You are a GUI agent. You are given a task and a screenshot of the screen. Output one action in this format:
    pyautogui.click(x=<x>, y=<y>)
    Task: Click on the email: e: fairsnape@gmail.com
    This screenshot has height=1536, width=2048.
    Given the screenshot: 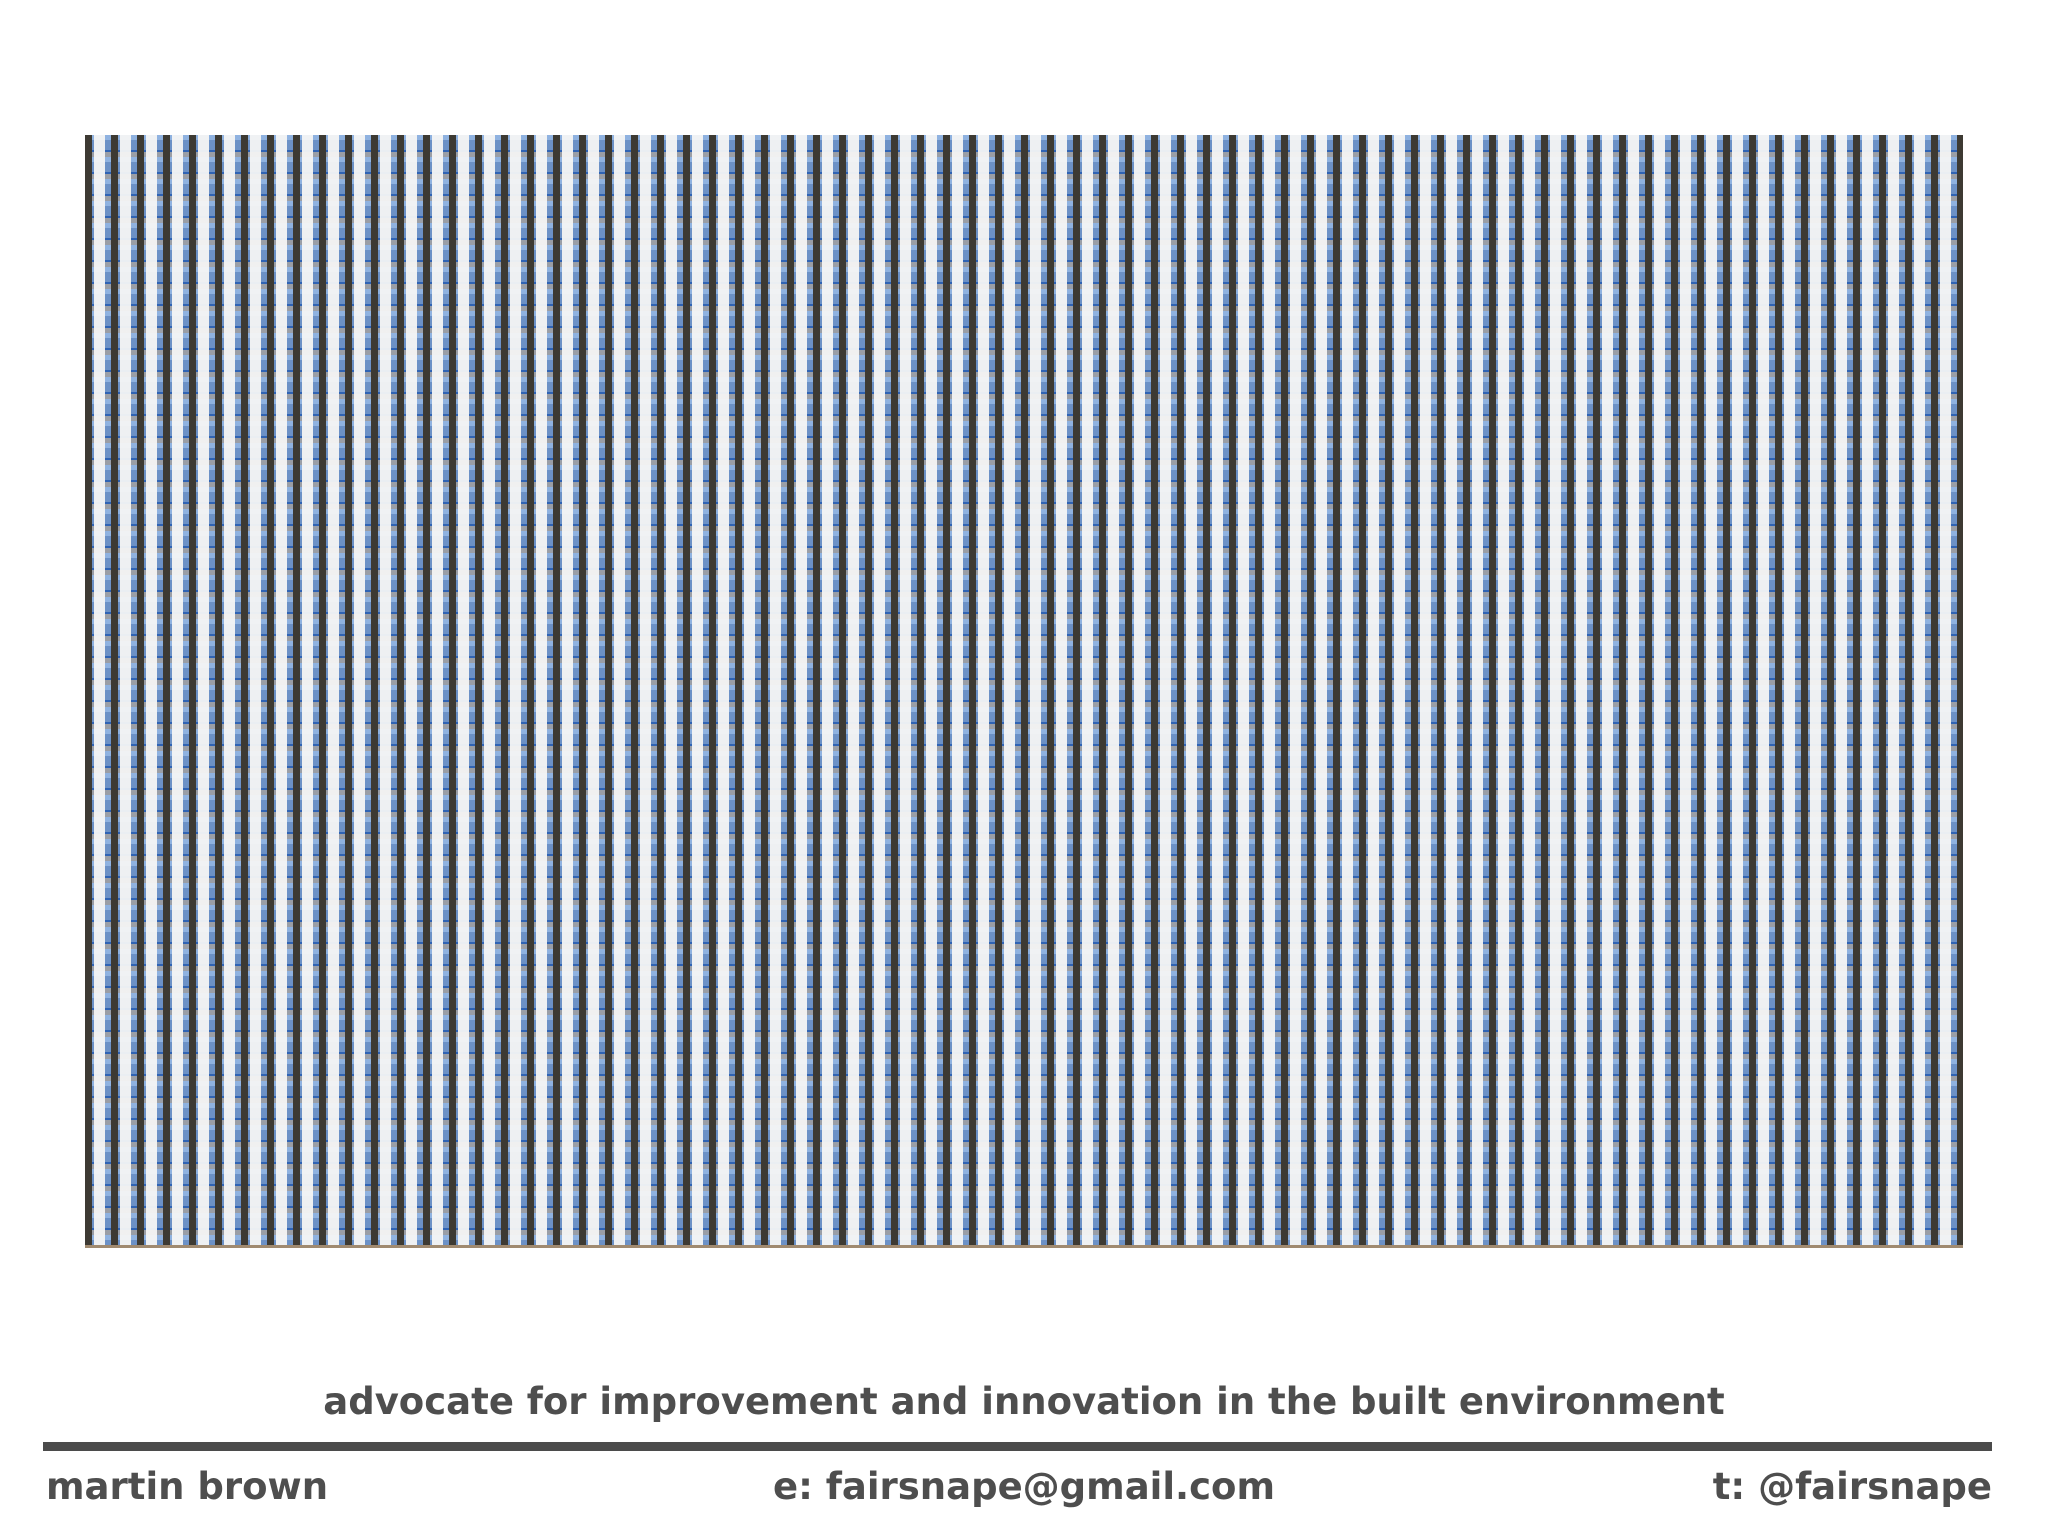 What is the action you would take?
    pyautogui.click(x=1023, y=1486)
    